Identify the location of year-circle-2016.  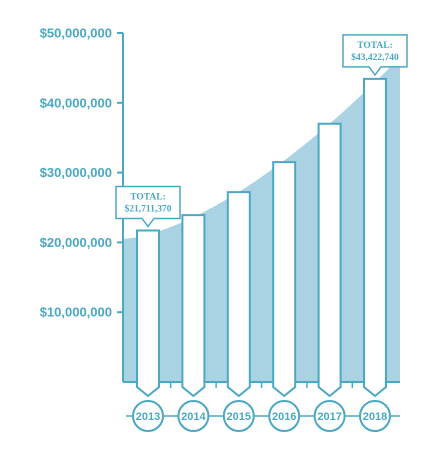
(284, 416).